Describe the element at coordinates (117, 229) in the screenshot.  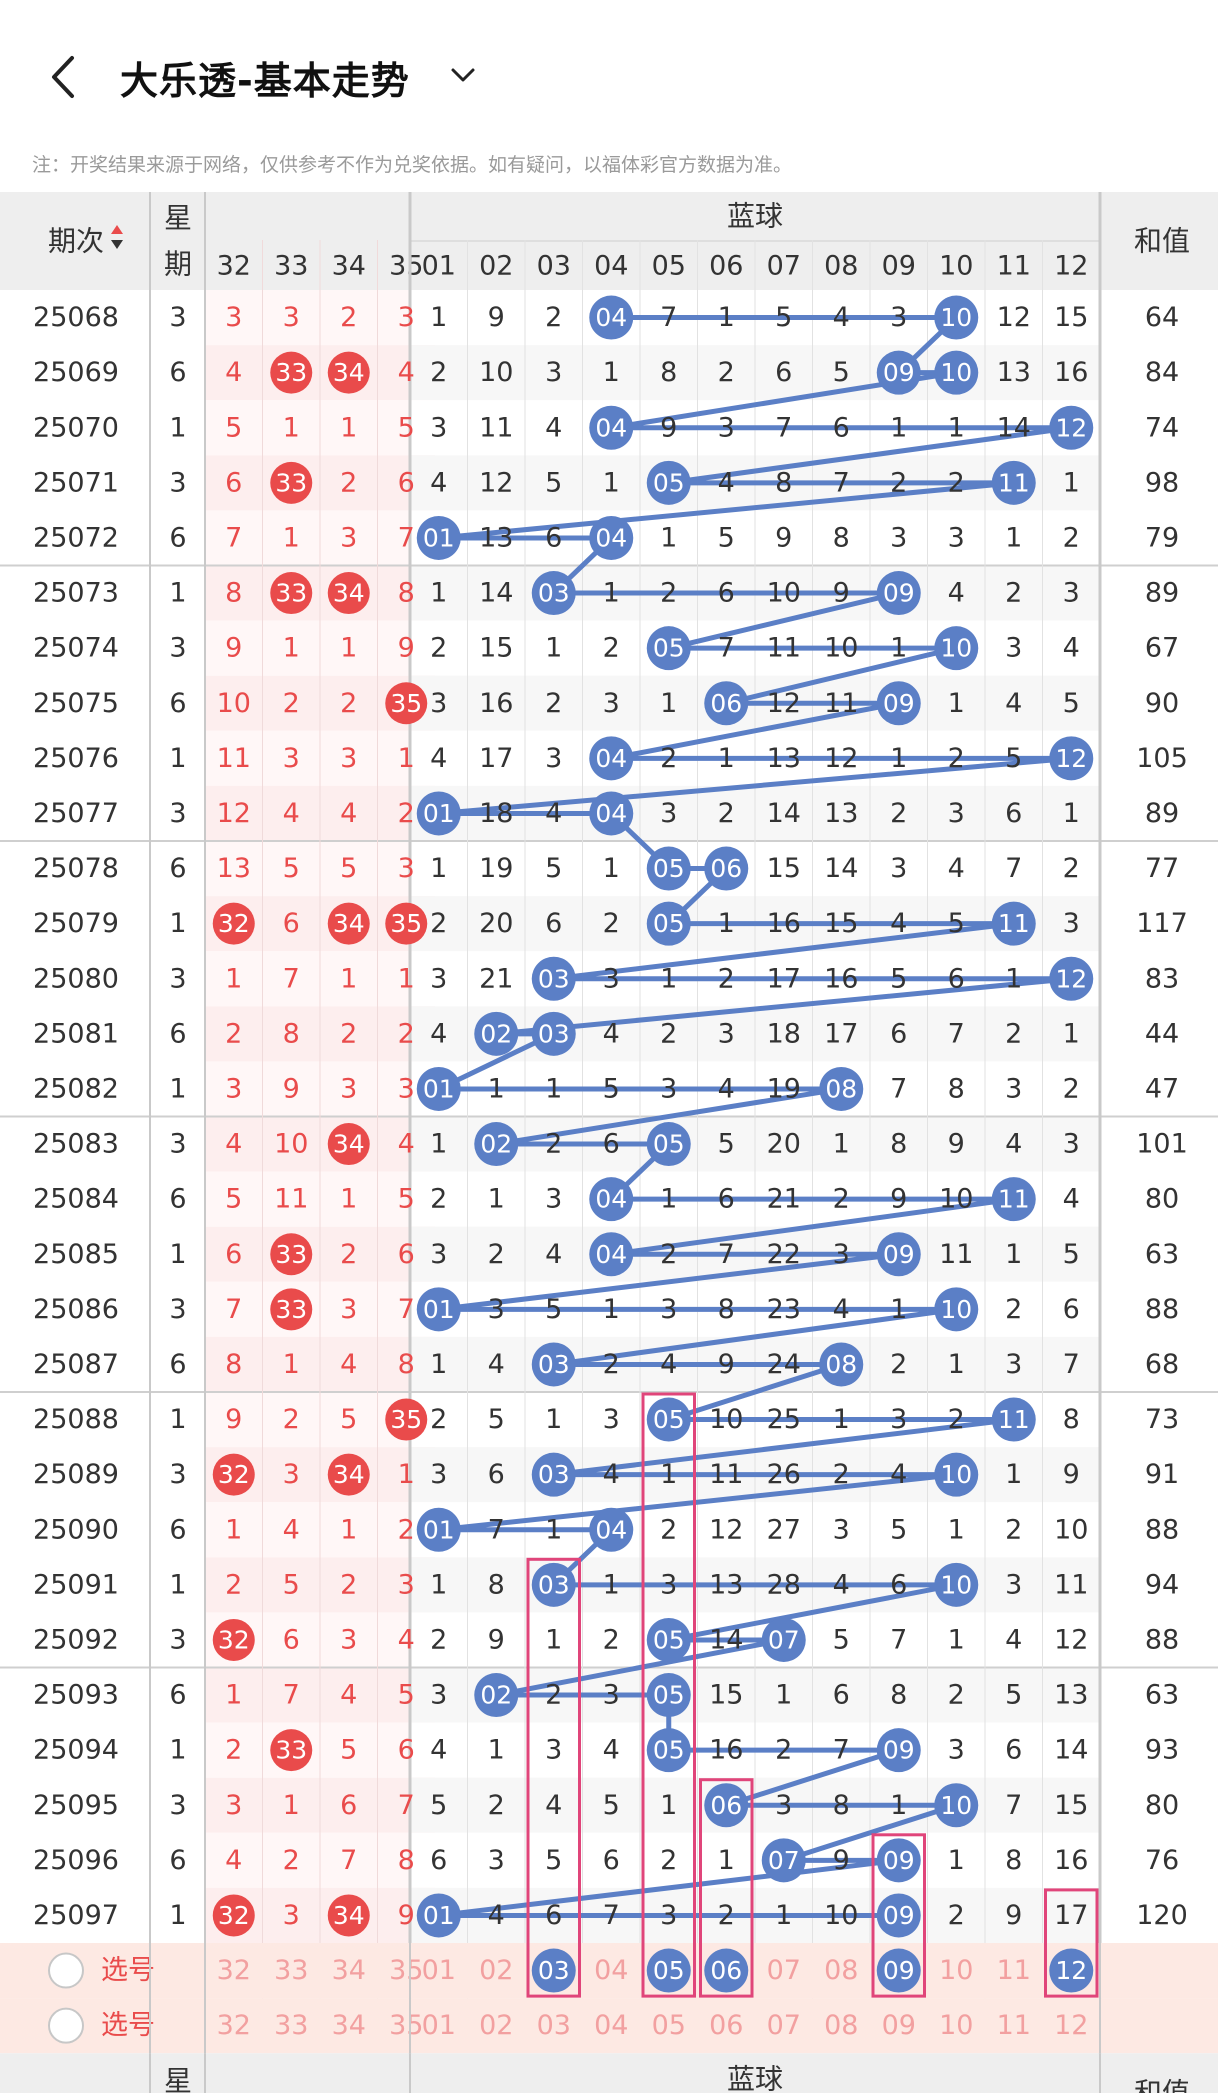
I see `sort-up-icon` at that location.